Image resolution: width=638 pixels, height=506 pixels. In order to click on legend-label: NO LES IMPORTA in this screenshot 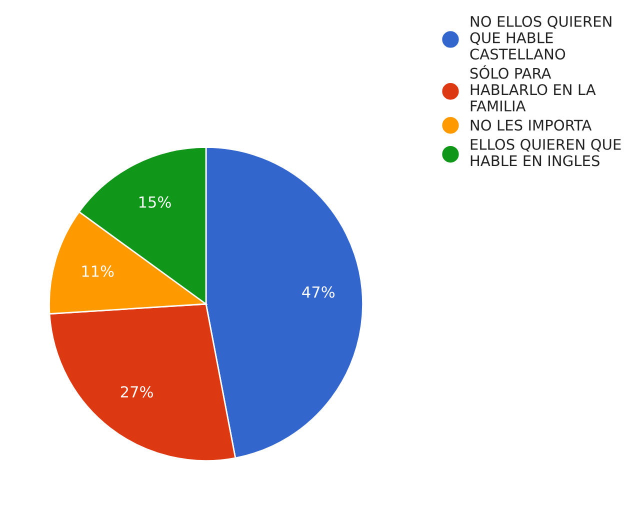, I will do `click(531, 125)`.